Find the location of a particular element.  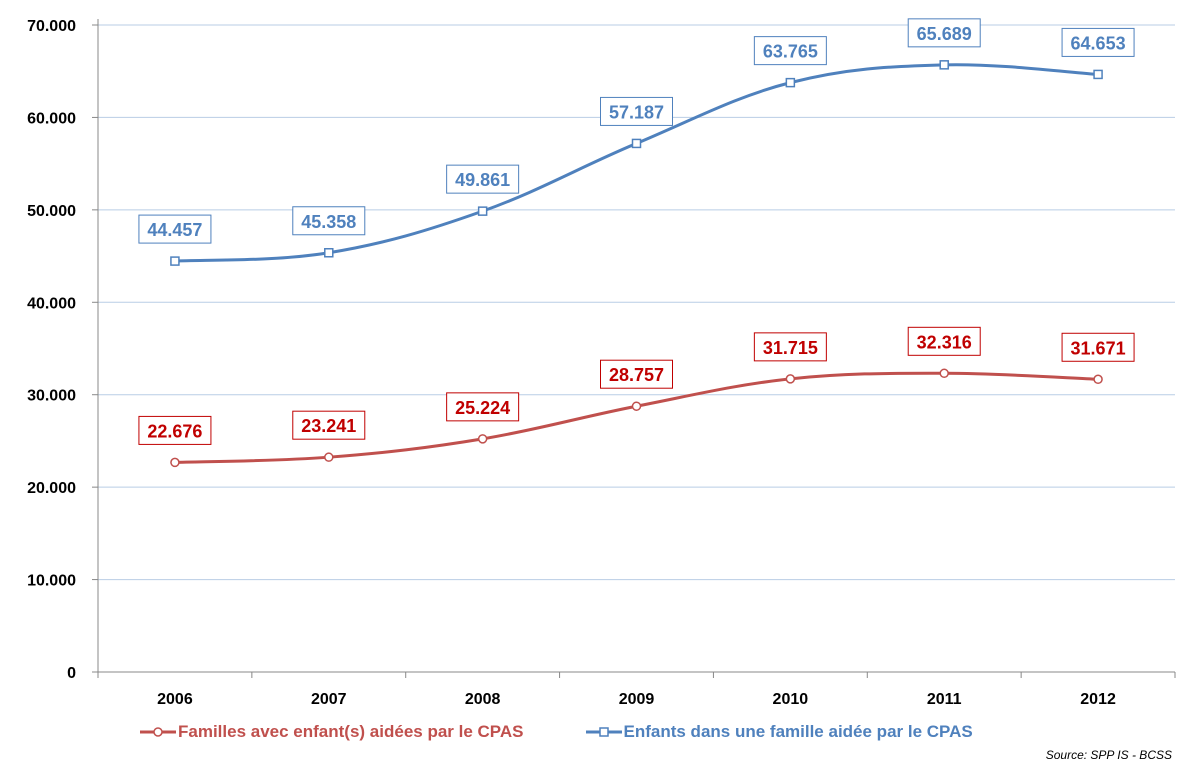

y-tick-label: 10.000 is located at coordinates (51, 581).